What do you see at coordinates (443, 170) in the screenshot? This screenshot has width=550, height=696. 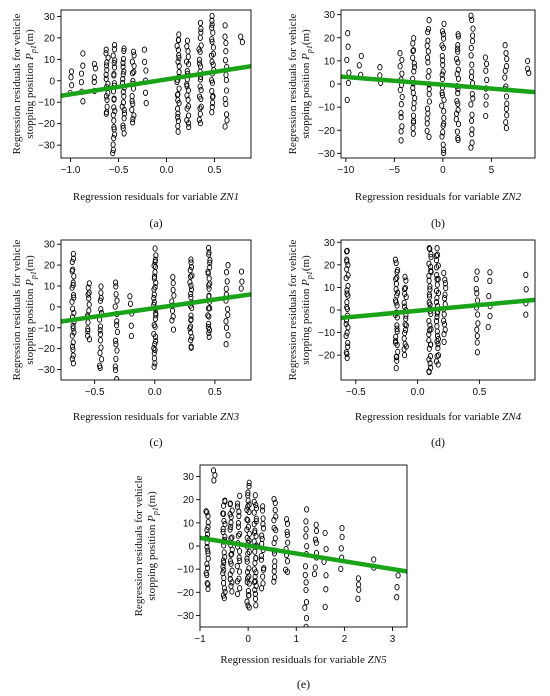 I see `x-tick-label: 0` at bounding box center [443, 170].